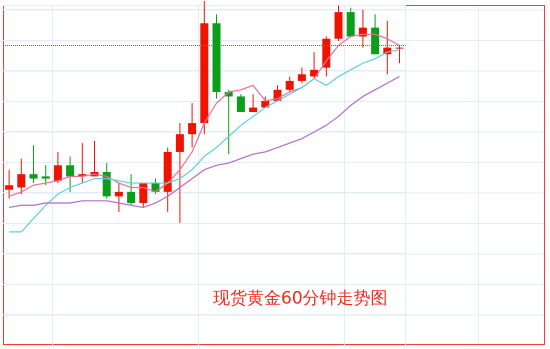 The height and width of the screenshot is (349, 550). I want to click on text: 现货黄金60分钟走势图, so click(300, 298).